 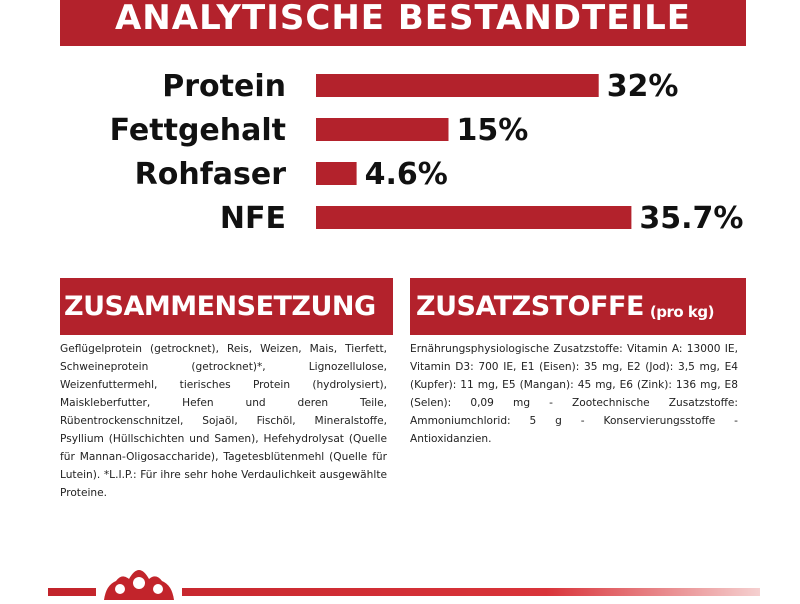 I want to click on bar-protein, so click(x=457, y=85).